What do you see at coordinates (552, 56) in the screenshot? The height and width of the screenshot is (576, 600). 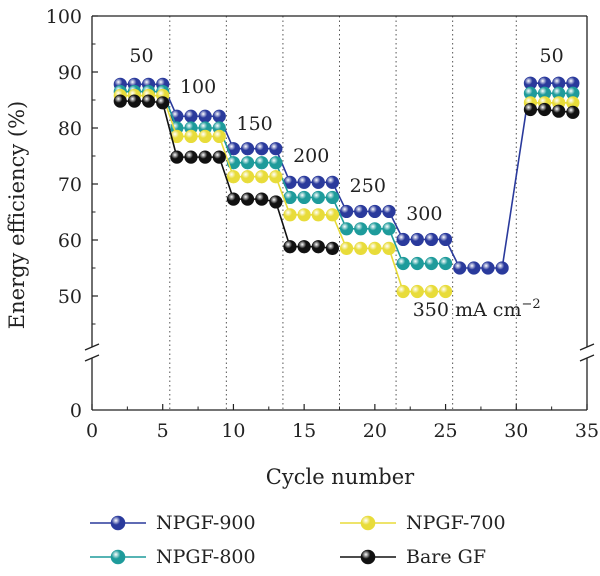 I see `rate-label: 50` at bounding box center [552, 56].